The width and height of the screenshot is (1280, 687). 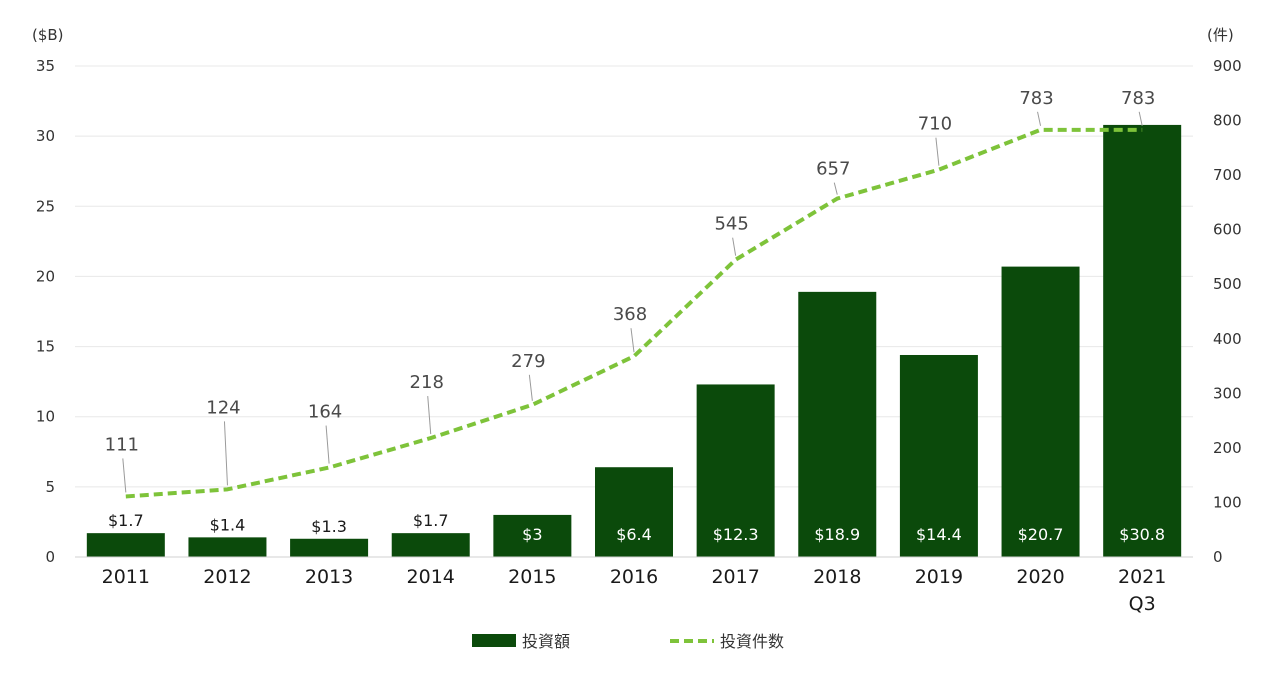 What do you see at coordinates (528, 361) in the screenshot?
I see `line-data-label: 279` at bounding box center [528, 361].